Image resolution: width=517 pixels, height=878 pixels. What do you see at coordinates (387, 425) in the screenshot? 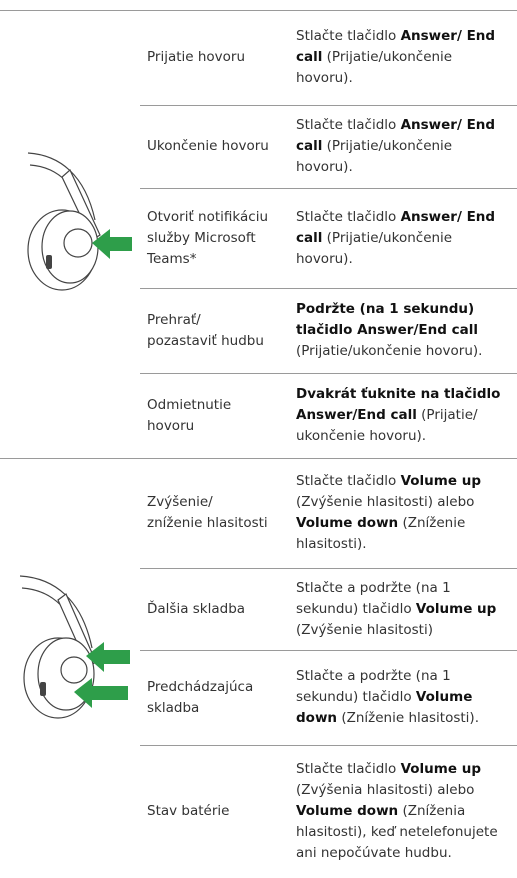
I see `description-segment: (Prijatie/ ukončenie hovoru).` at bounding box center [387, 425].